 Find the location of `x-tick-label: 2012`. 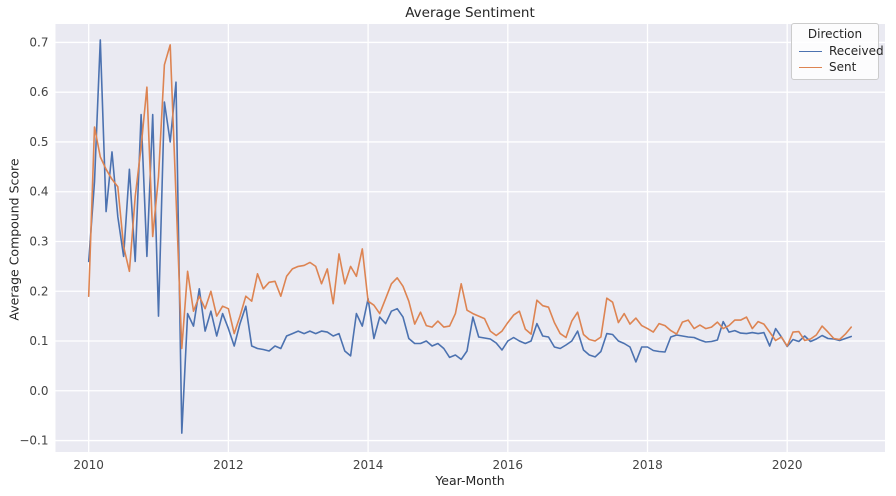

x-tick-label: 2012 is located at coordinates (228, 465).